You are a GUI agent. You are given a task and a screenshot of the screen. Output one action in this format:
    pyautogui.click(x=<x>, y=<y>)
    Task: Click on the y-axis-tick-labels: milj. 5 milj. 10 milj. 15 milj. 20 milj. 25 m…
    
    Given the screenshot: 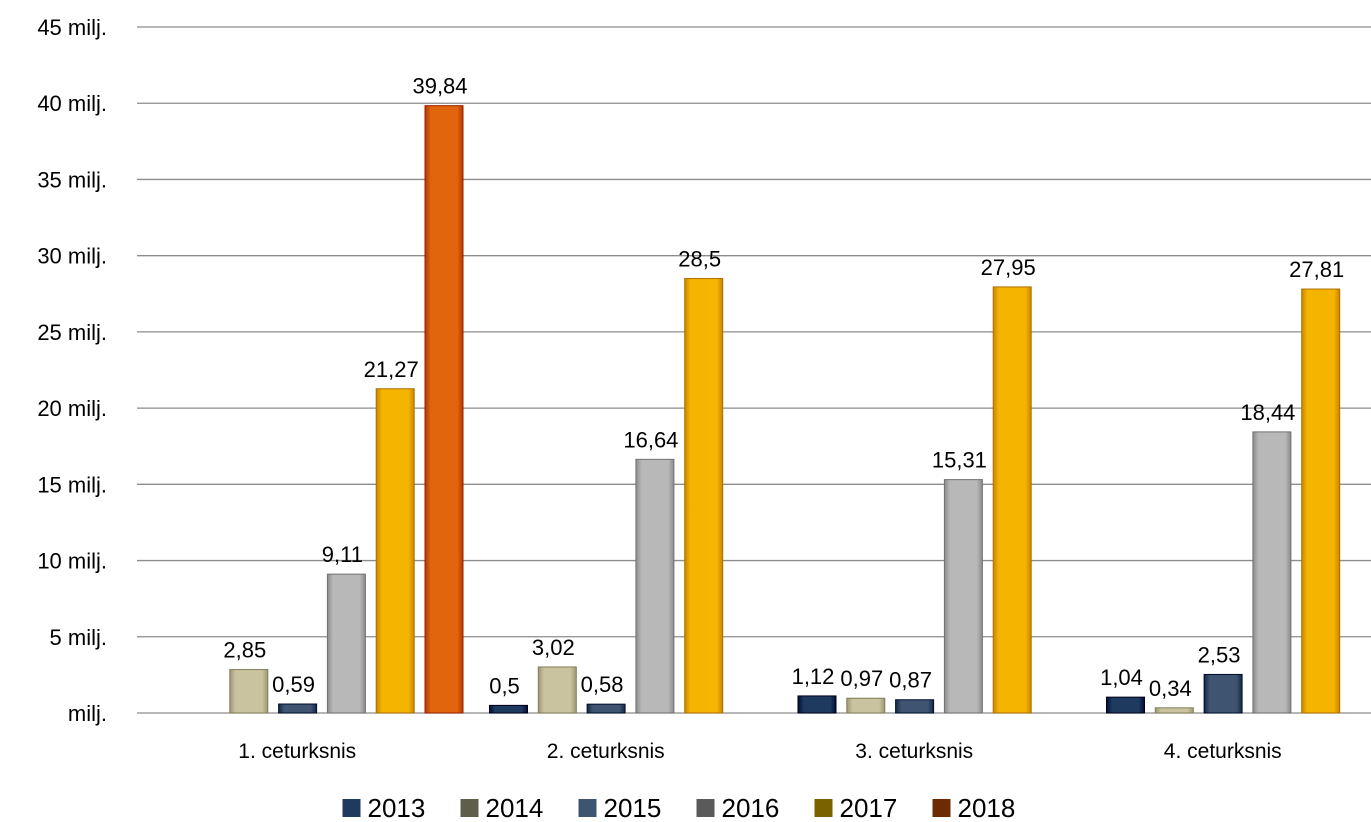 What is the action you would take?
    pyautogui.click(x=72, y=370)
    